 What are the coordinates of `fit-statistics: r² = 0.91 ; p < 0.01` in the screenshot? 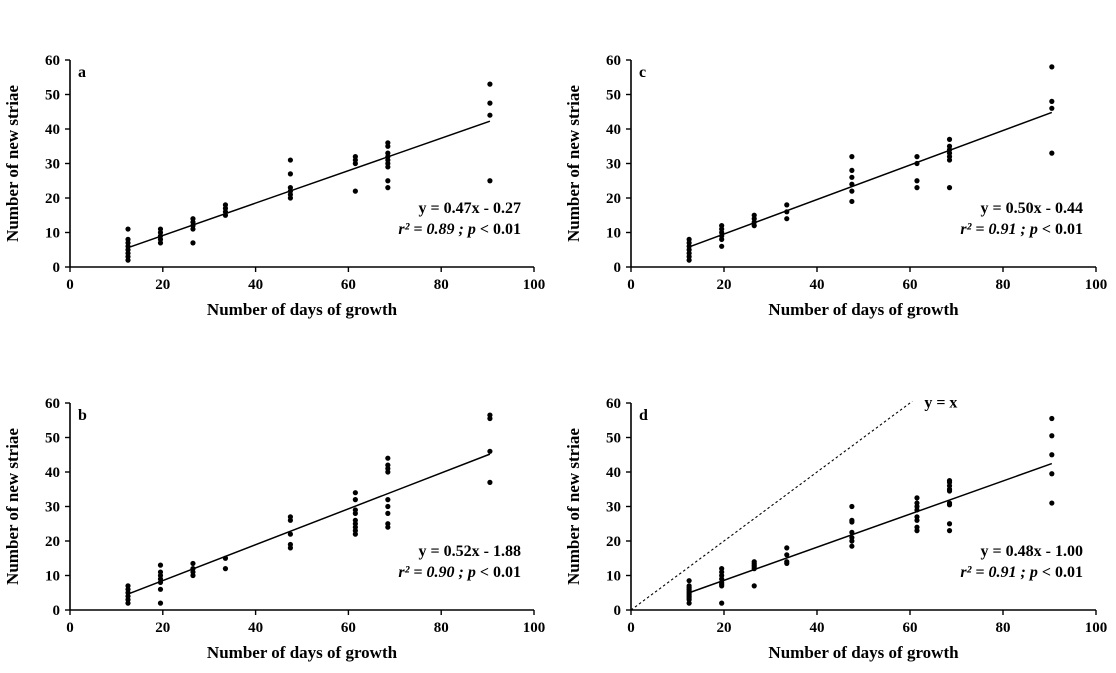 It's located at (1021, 572).